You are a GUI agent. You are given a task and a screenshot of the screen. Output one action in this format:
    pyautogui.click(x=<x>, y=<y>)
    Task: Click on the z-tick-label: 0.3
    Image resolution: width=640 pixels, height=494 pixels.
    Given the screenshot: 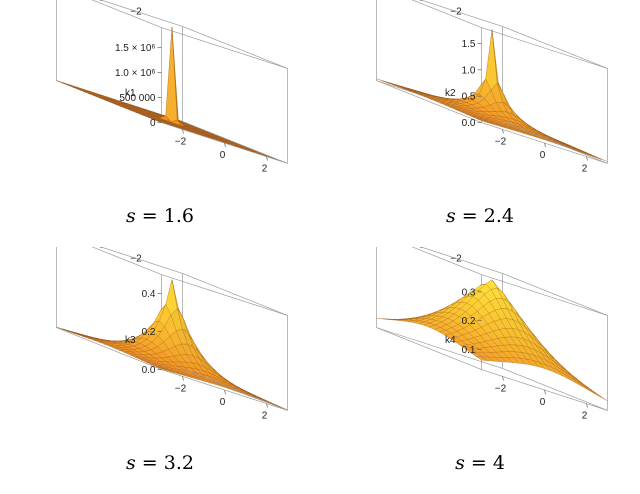 What is the action you would take?
    pyautogui.click(x=469, y=292)
    